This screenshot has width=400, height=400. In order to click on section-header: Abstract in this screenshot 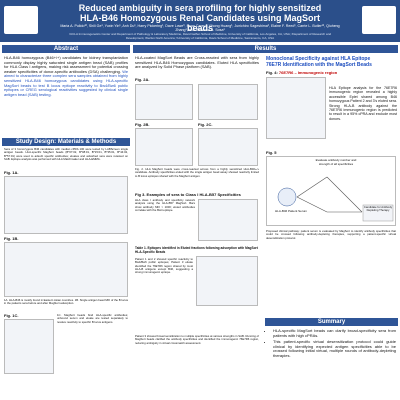, I will do `click(66, 49)`.